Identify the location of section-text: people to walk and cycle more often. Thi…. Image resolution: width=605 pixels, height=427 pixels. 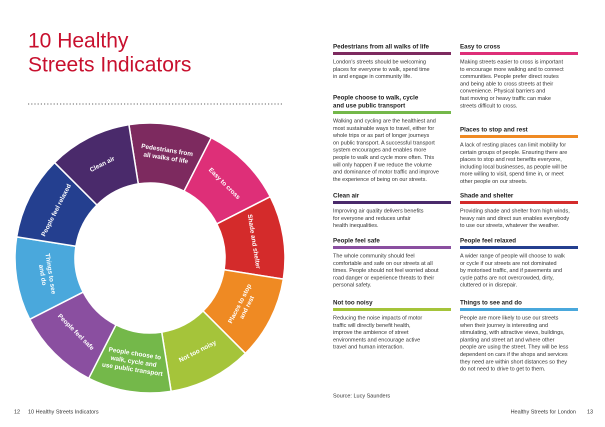
(383, 158).